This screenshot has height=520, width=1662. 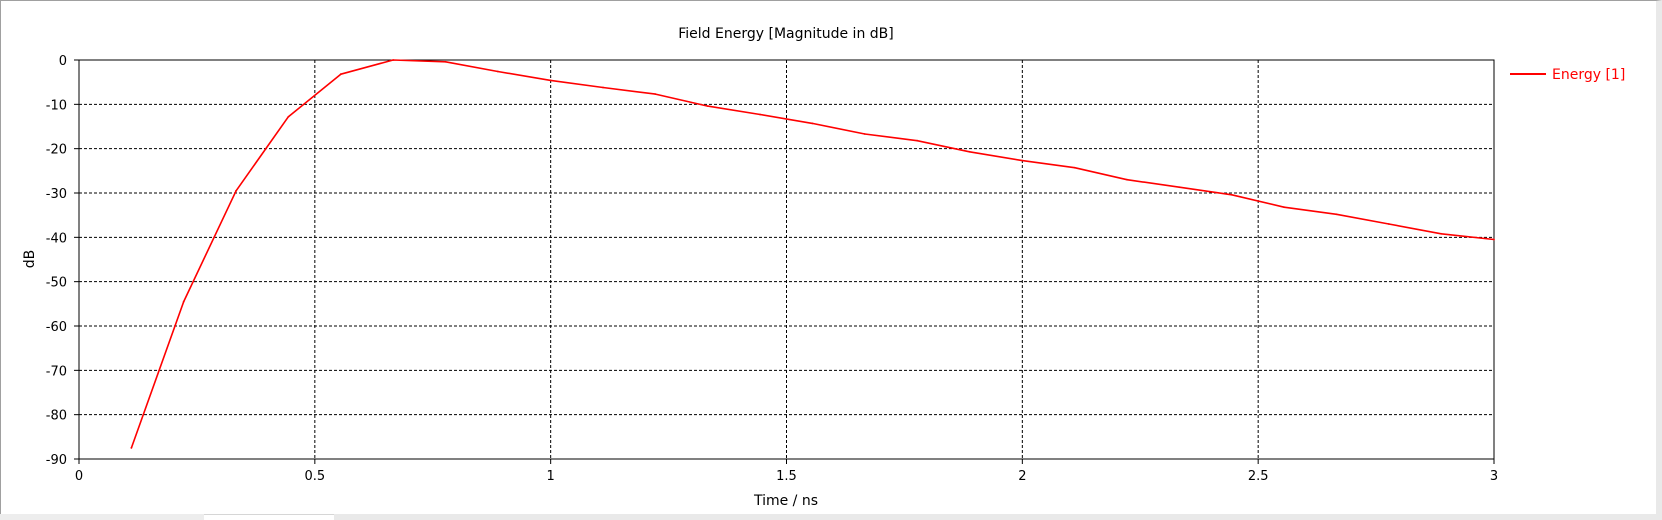 I want to click on window-bottom-tab-edge, so click(x=269, y=517).